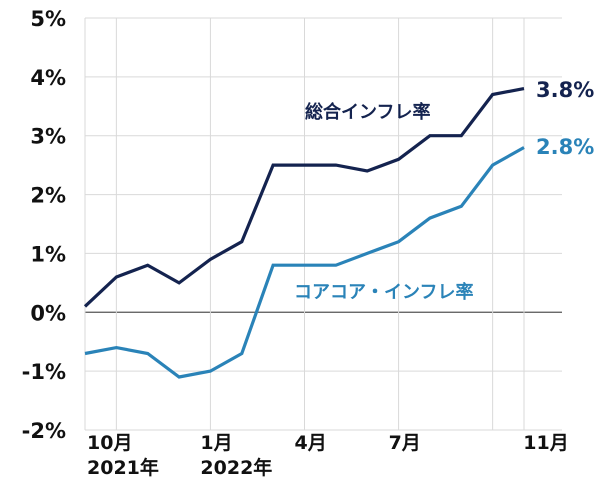 This screenshot has height=483, width=600. What do you see at coordinates (367, 112) in the screenshot?
I see `series-label-headline: 総合インフレ率` at bounding box center [367, 112].